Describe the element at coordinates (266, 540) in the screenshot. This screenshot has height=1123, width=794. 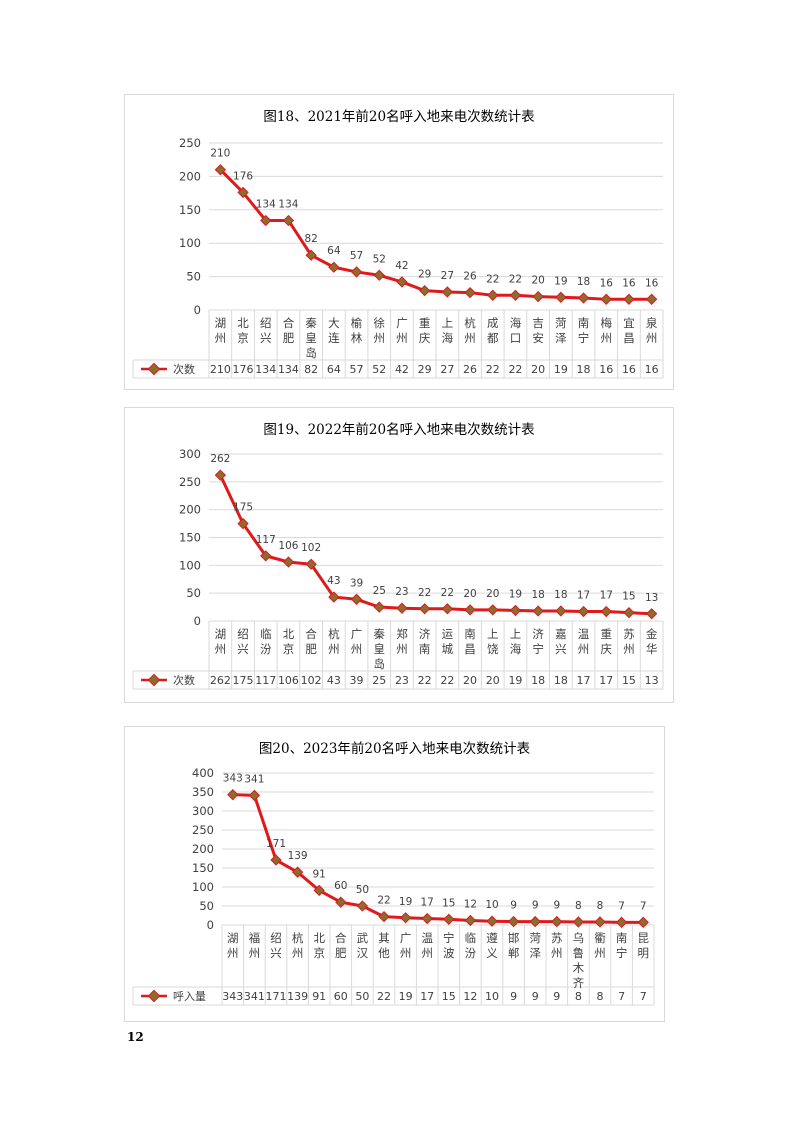
I see `data-label: 117` at that location.